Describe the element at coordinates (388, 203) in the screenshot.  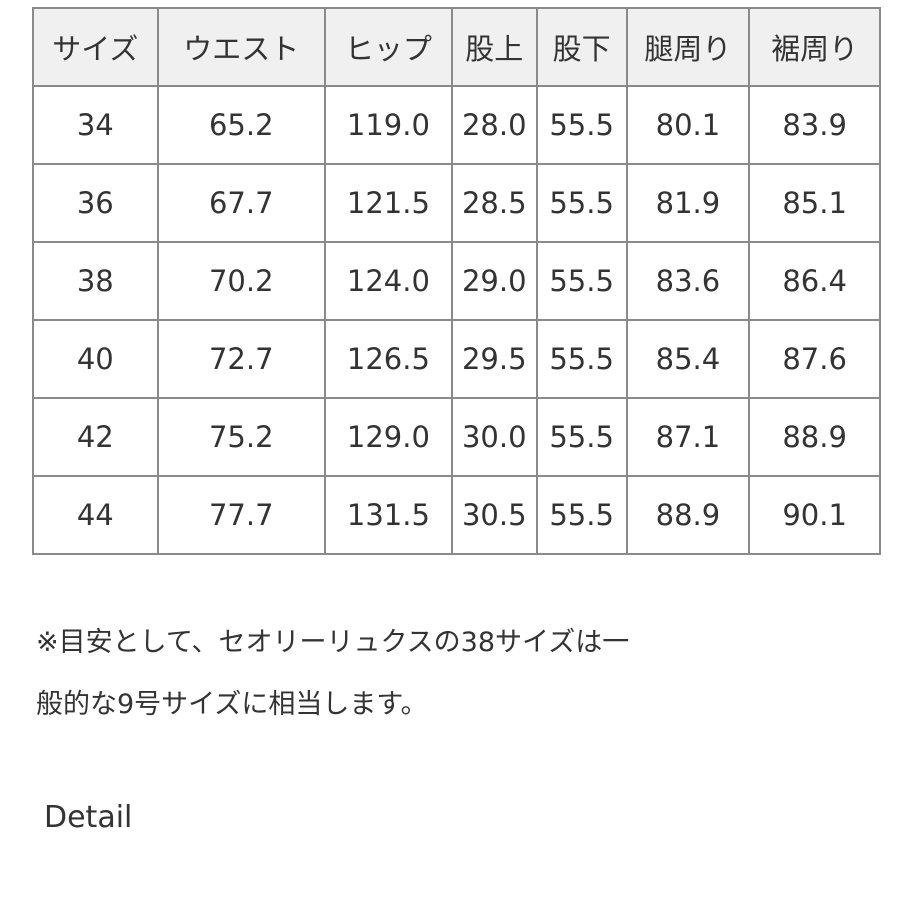
I see `table-cell: 121.5` at that location.